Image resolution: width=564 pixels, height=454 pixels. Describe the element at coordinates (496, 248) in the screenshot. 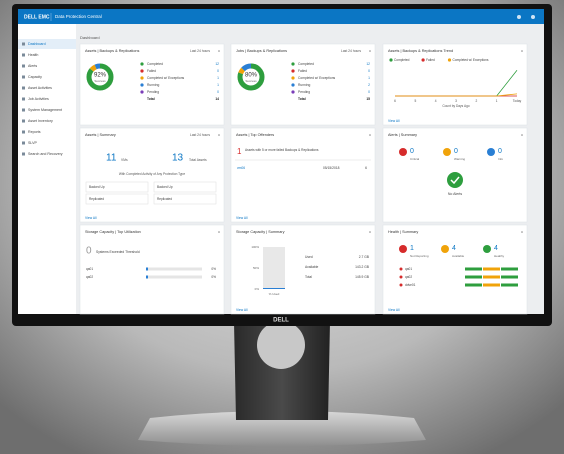

I see `health-count: 4` at that location.